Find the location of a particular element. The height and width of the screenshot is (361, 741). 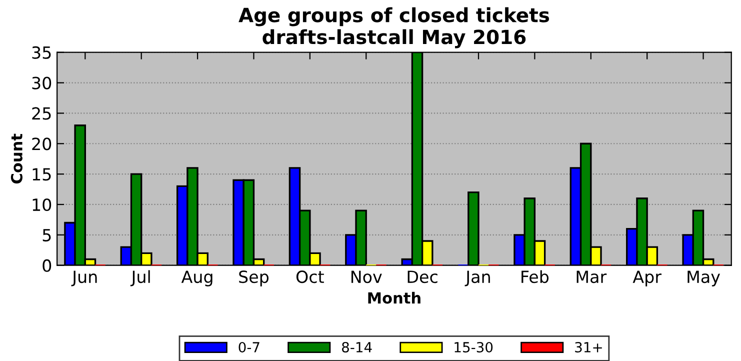

x-tick-label: Oct is located at coordinates (310, 277).